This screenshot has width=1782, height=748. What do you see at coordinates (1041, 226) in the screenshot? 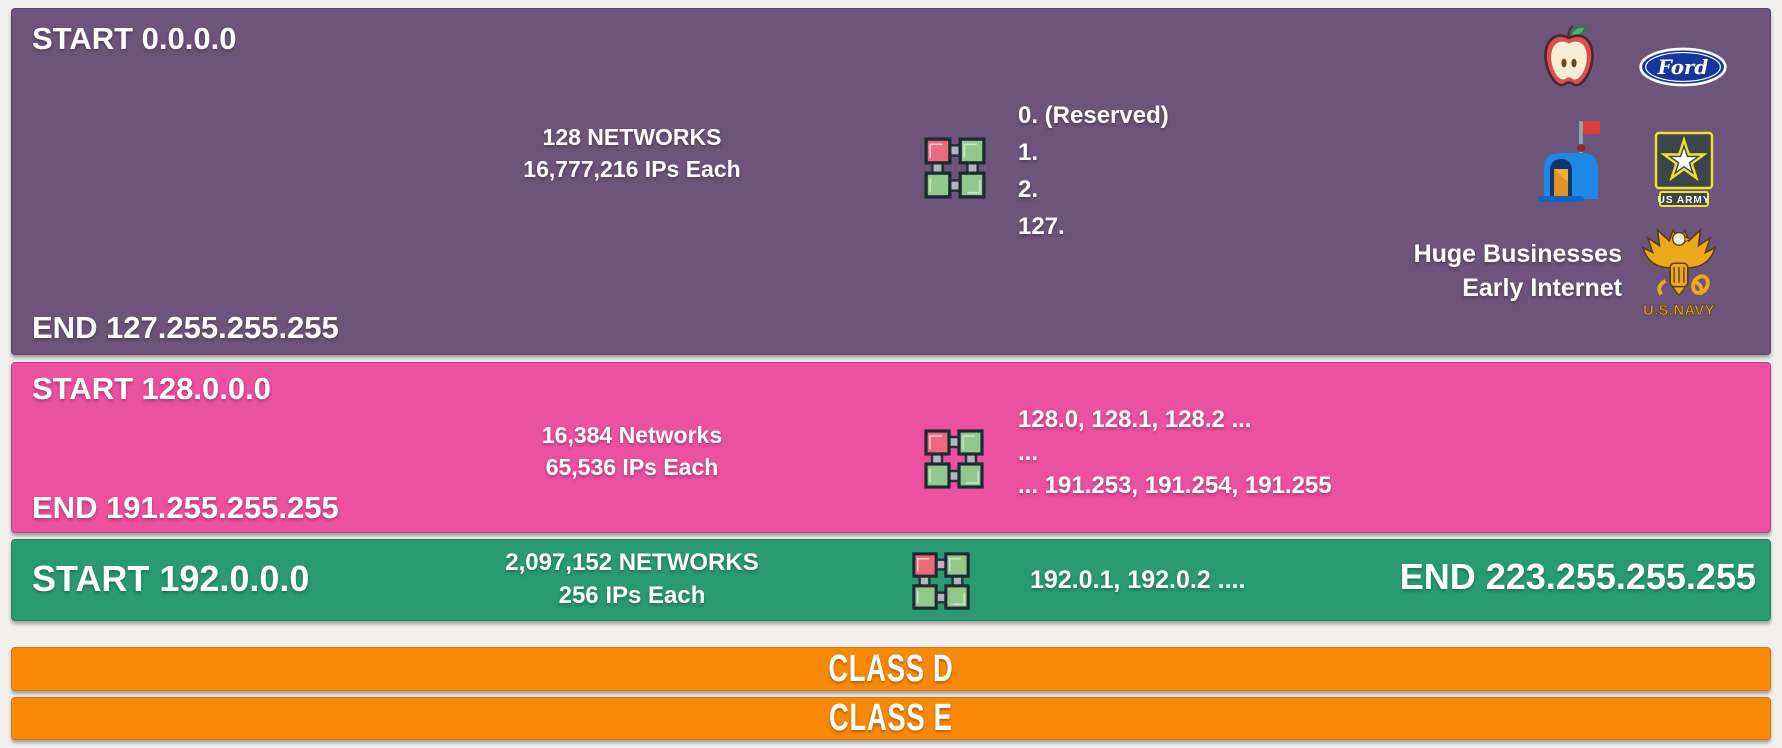
I see `octet-line: 127.` at bounding box center [1041, 226].